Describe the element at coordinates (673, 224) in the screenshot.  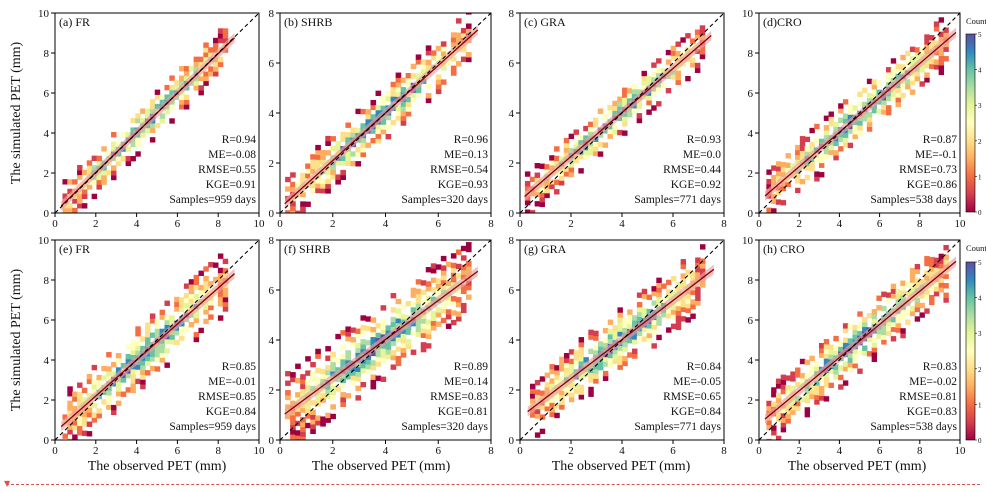
I see `x-tick-label: 6` at that location.